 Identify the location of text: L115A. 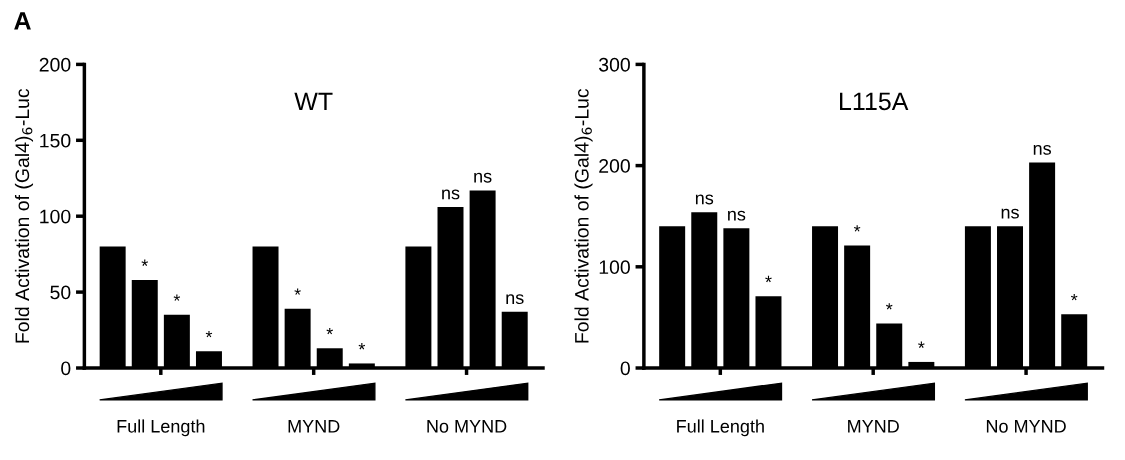
(874, 101).